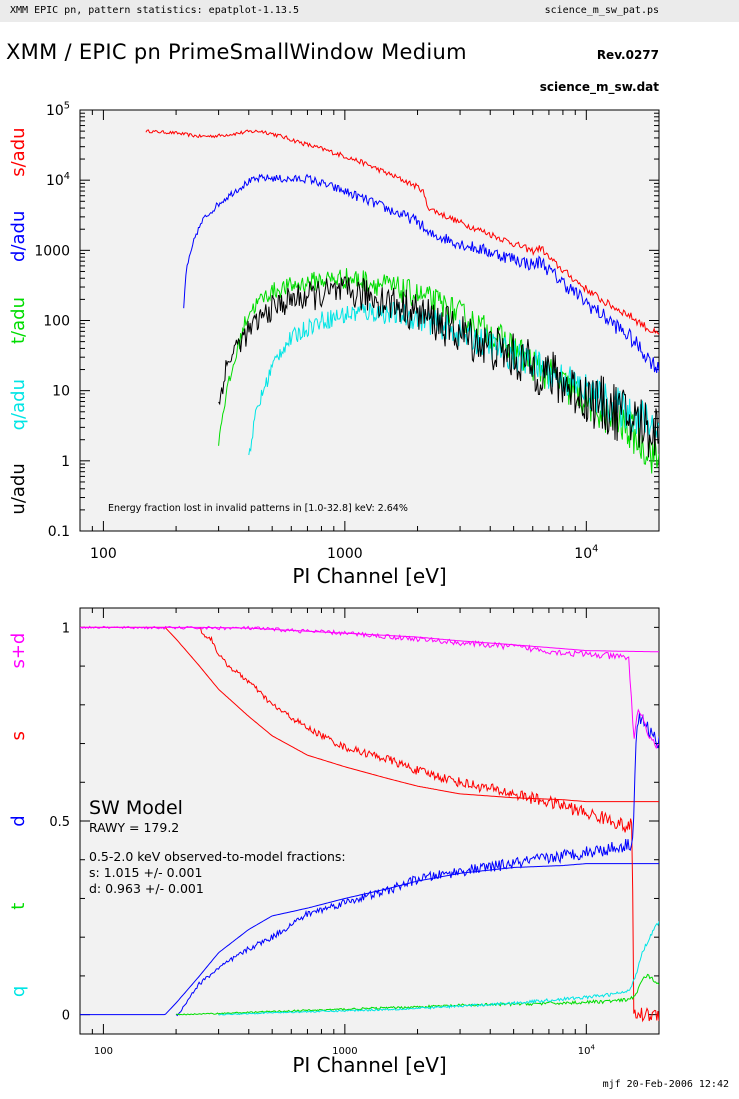 Image resolution: width=739 pixels, height=1099 pixels. I want to click on y-tick-label: 0, so click(66, 1016).